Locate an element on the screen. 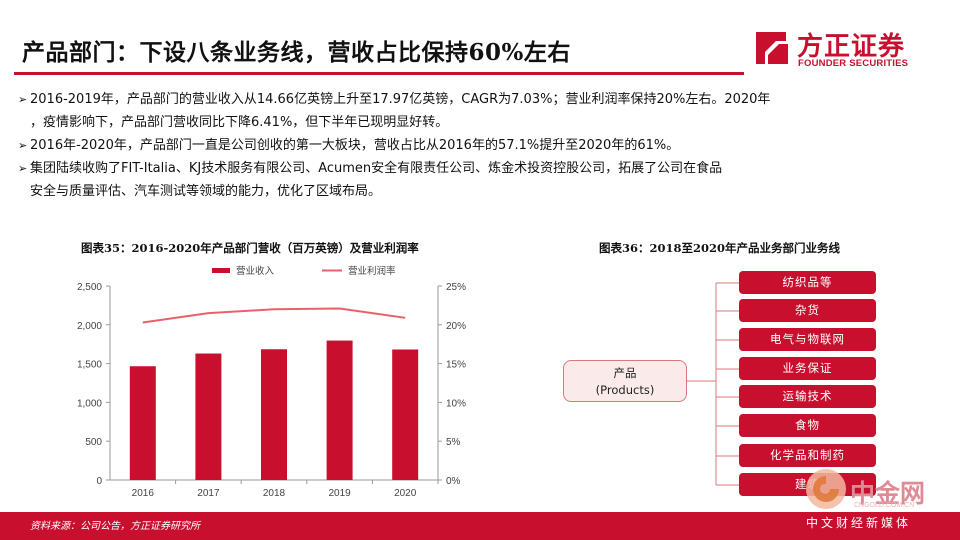 This screenshot has height=540, width=960. y-left-tick-label: 0 is located at coordinates (99, 481).